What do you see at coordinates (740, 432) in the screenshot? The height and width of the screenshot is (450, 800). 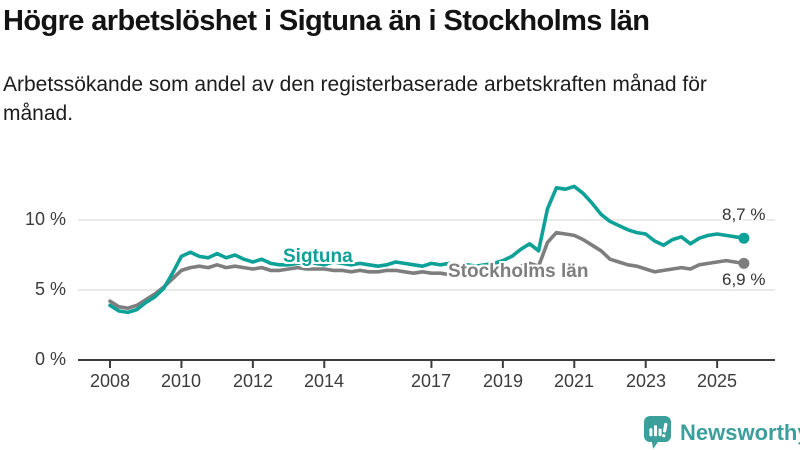 I see `newsworthy-wordmark: Newsworthy` at bounding box center [740, 432].